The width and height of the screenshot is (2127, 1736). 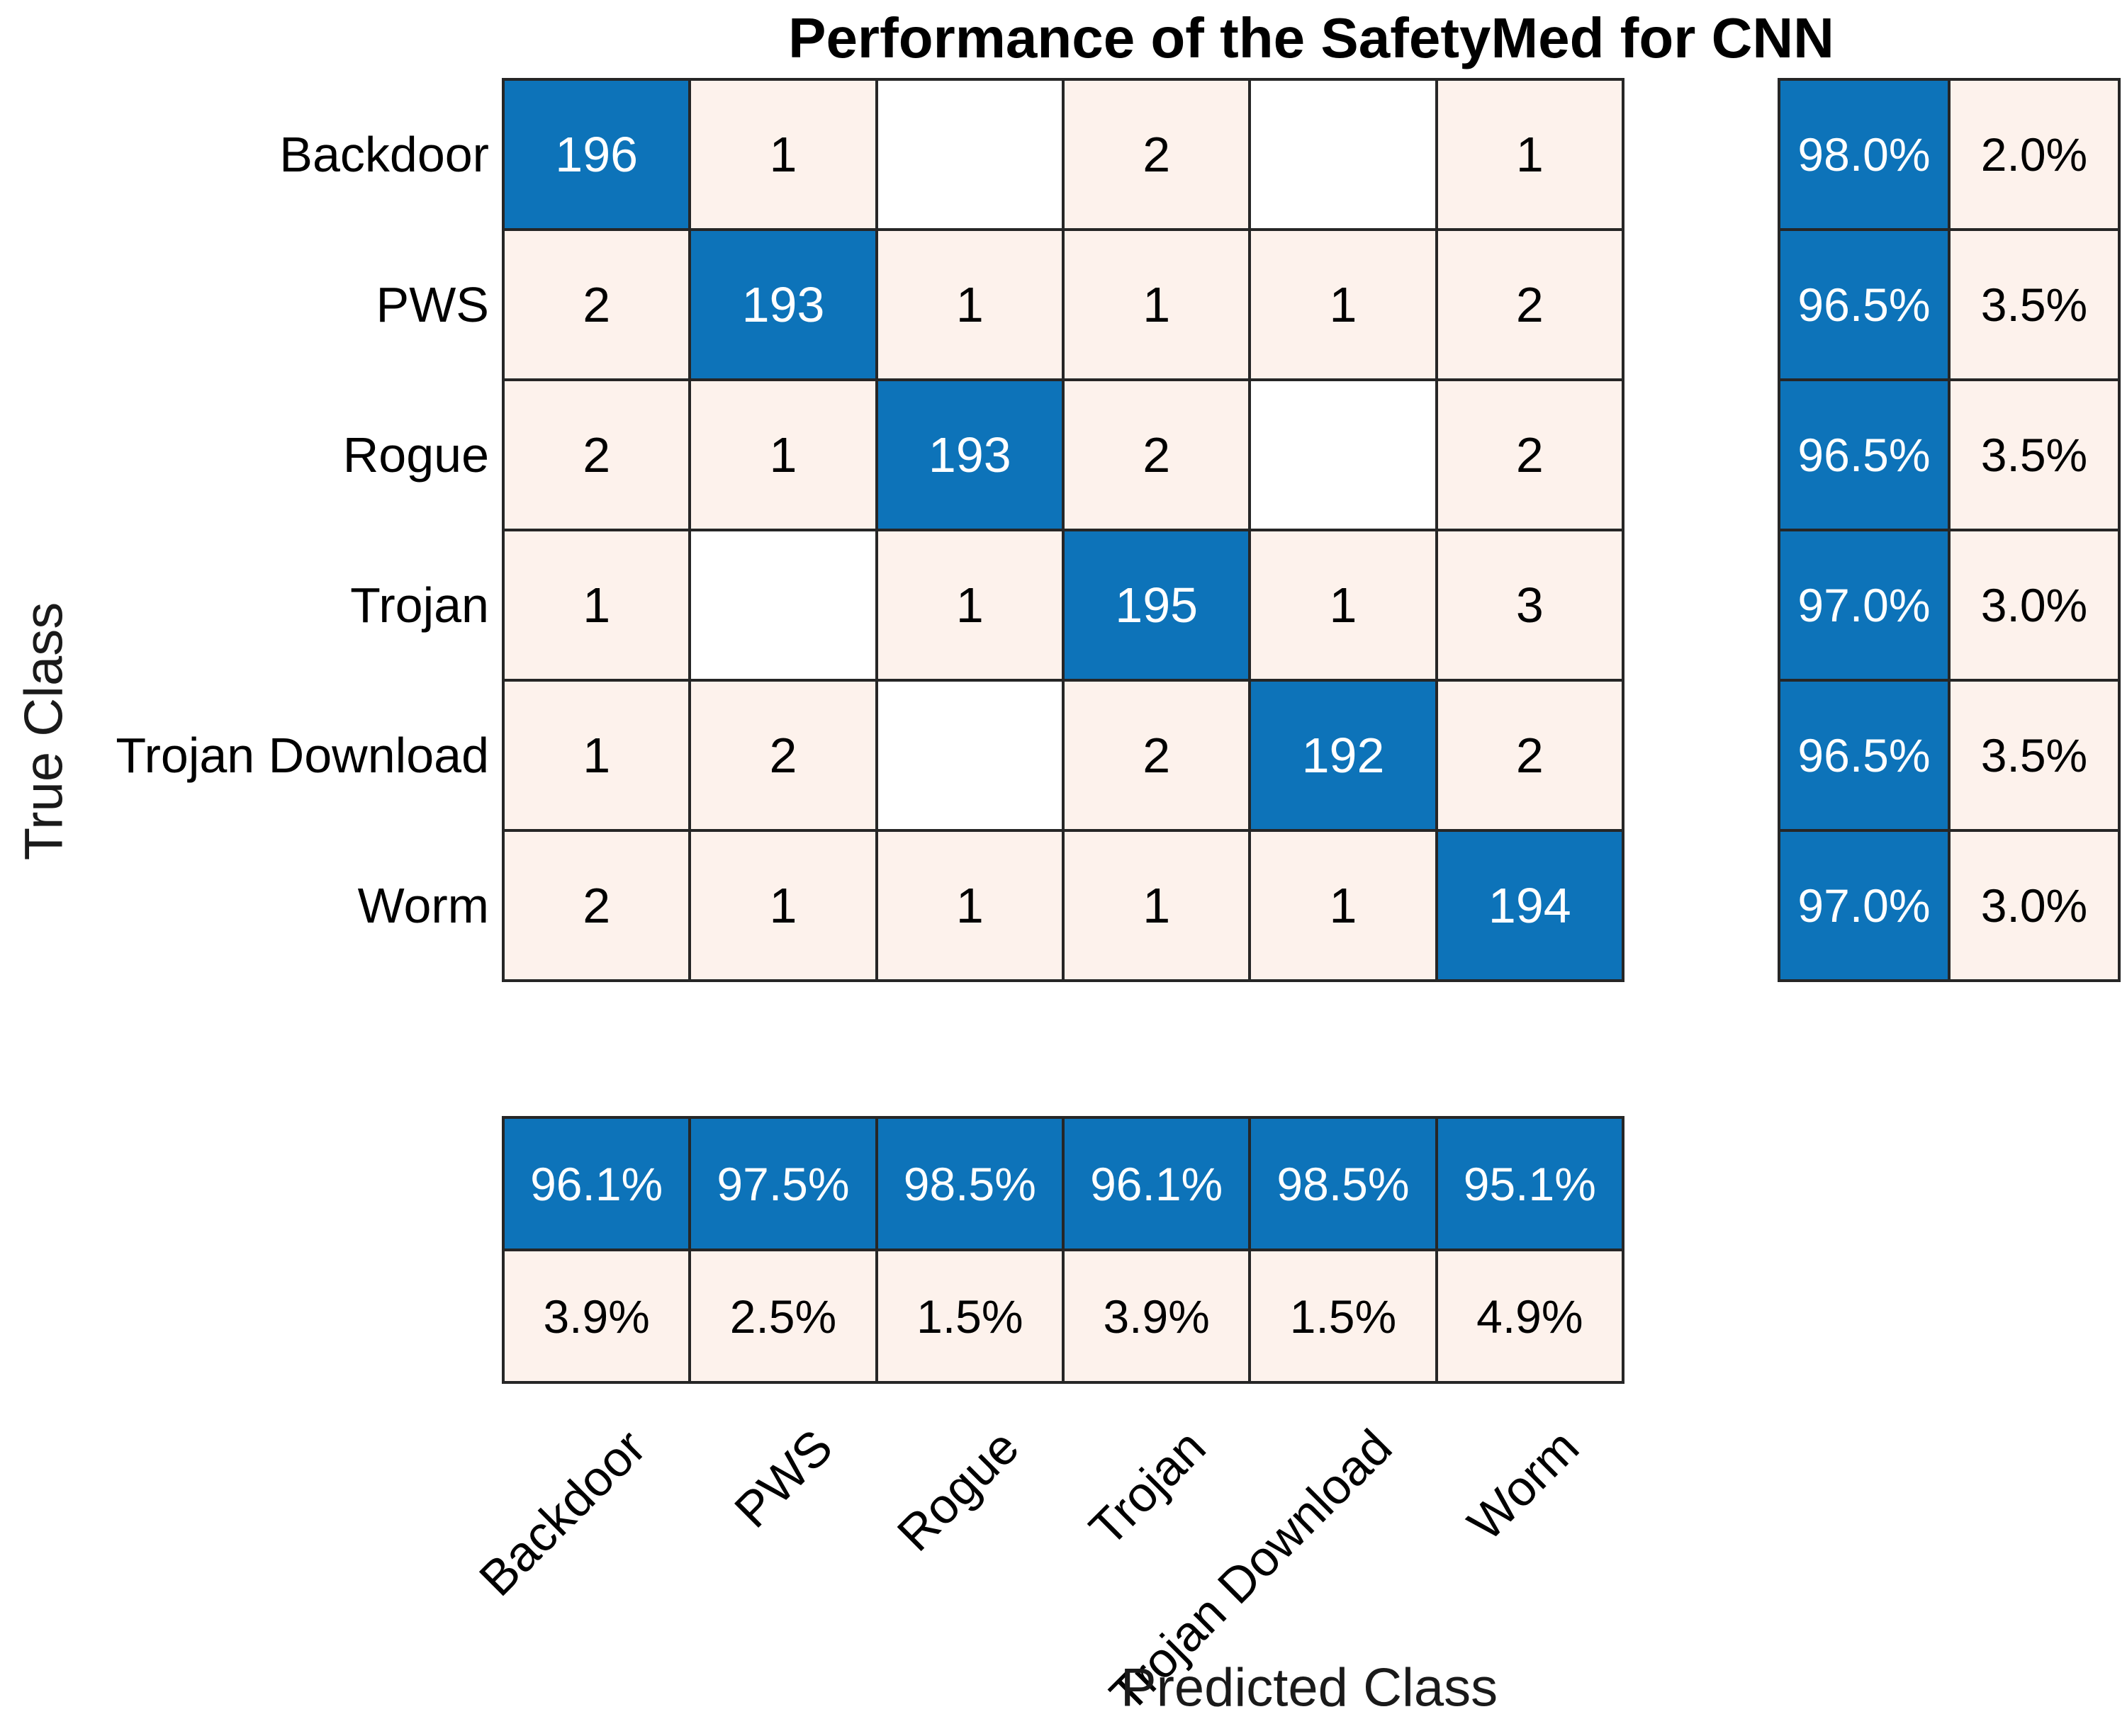 I want to click on matrix-cell-r3c6: 2, so click(x=1529, y=455).